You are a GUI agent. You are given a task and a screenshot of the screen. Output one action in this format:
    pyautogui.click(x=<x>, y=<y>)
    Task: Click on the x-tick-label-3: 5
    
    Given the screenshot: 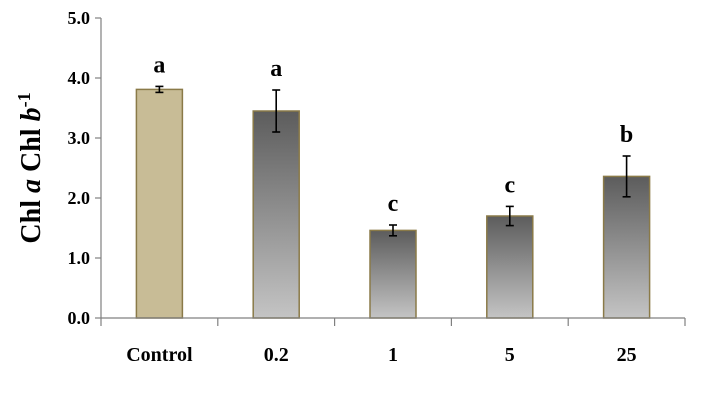 What is the action you would take?
    pyautogui.click(x=510, y=355)
    